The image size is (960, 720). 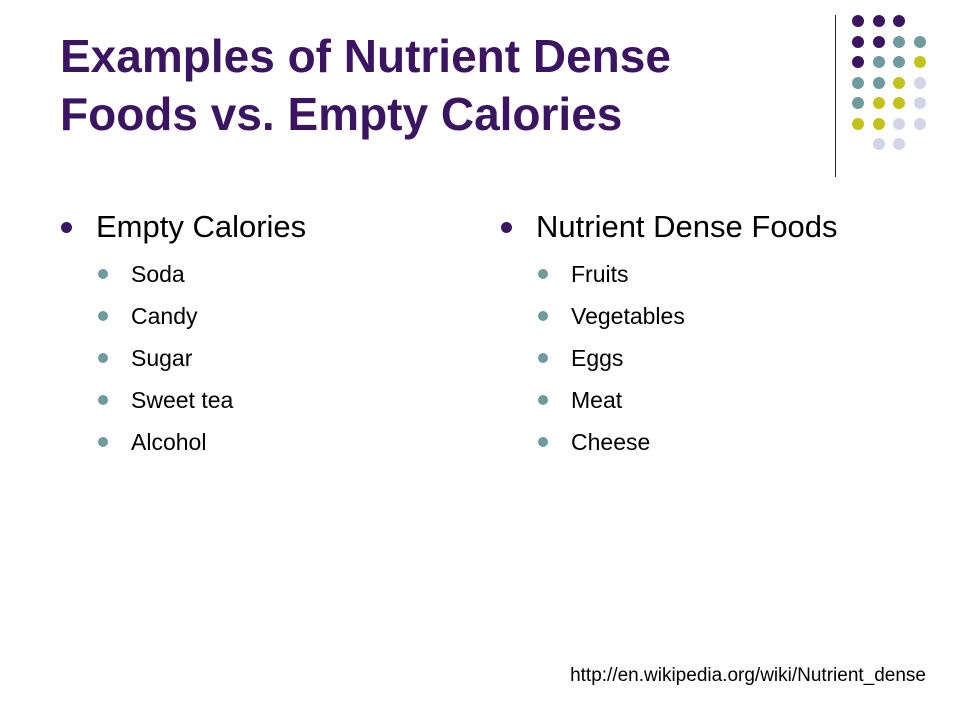 I want to click on empty-calories-list: Soda Candy Sugar Sweet tea Alcohol, so click(x=260, y=358).